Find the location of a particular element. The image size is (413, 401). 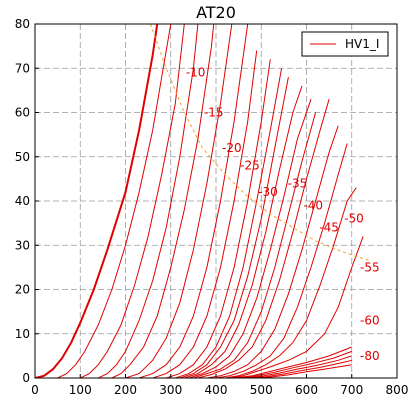

x-tick-label: 500 is located at coordinates (261, 390).